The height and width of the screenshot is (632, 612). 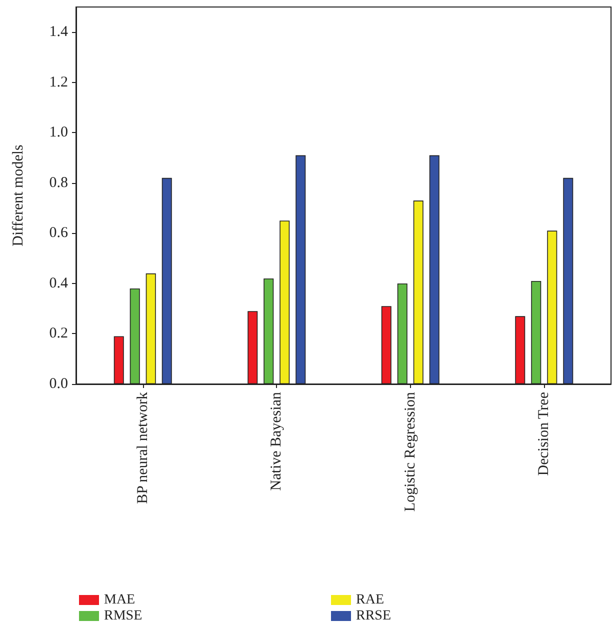 What do you see at coordinates (58, 283) in the screenshot?
I see `y-tick-label: 0.4` at bounding box center [58, 283].